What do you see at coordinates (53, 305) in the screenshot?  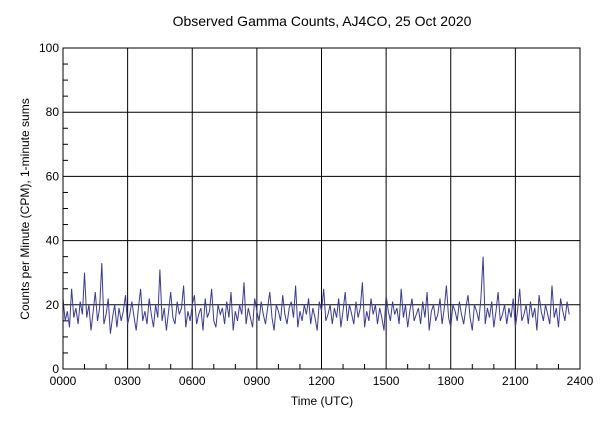 I see `y-tick-label: 20` at bounding box center [53, 305].